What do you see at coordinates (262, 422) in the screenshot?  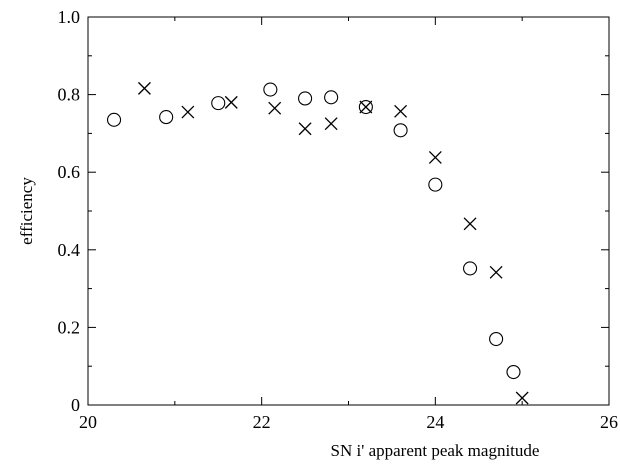 I see `x-tick-label: 22` at bounding box center [262, 422].